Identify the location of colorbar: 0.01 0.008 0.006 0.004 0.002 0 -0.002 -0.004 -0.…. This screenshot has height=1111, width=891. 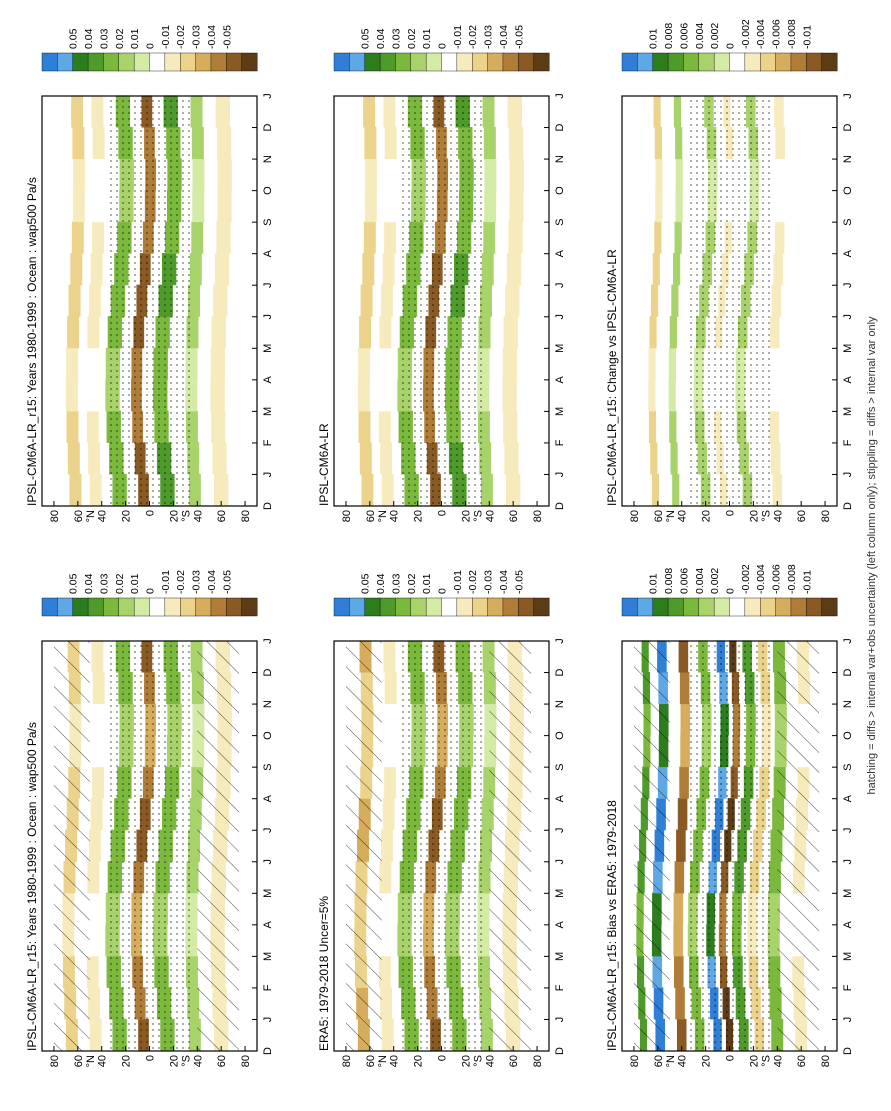
(729, 45).